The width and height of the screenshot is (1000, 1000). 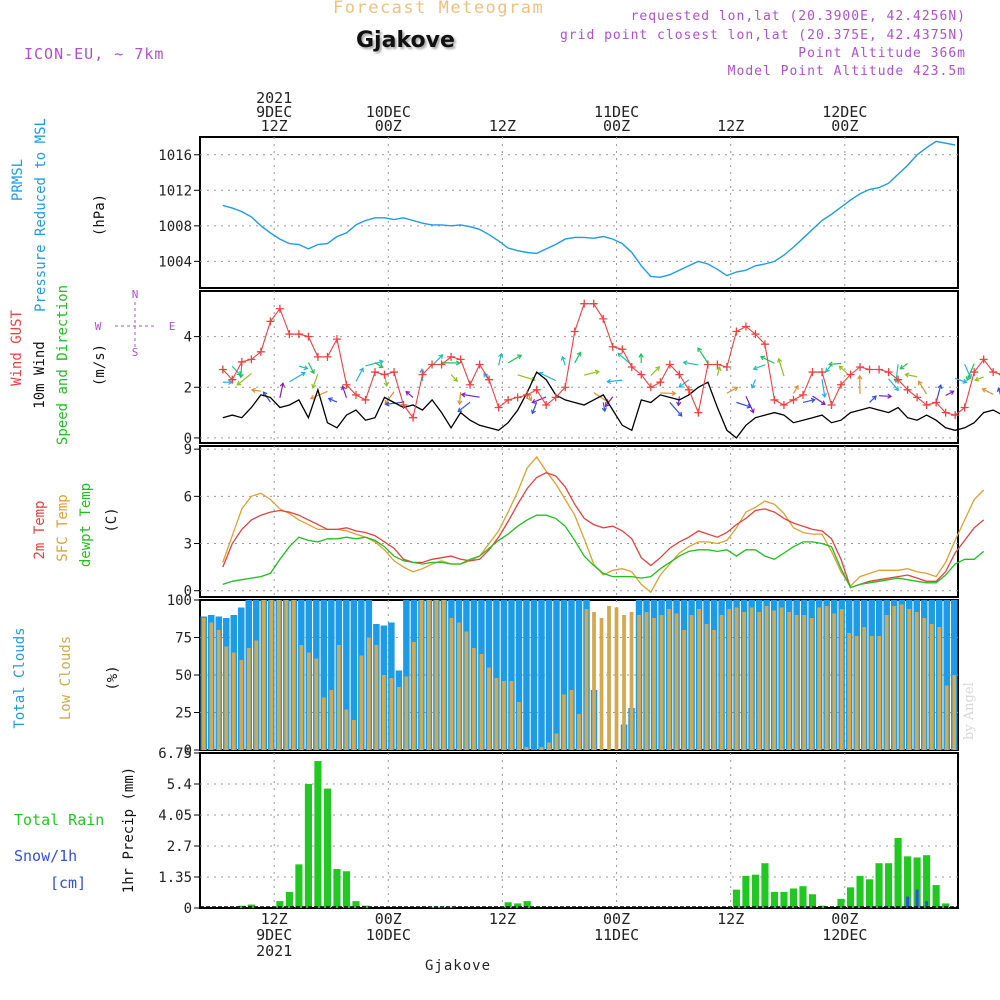 What do you see at coordinates (511, 675) in the screenshot?
I see `cloud-total-bar` at bounding box center [511, 675].